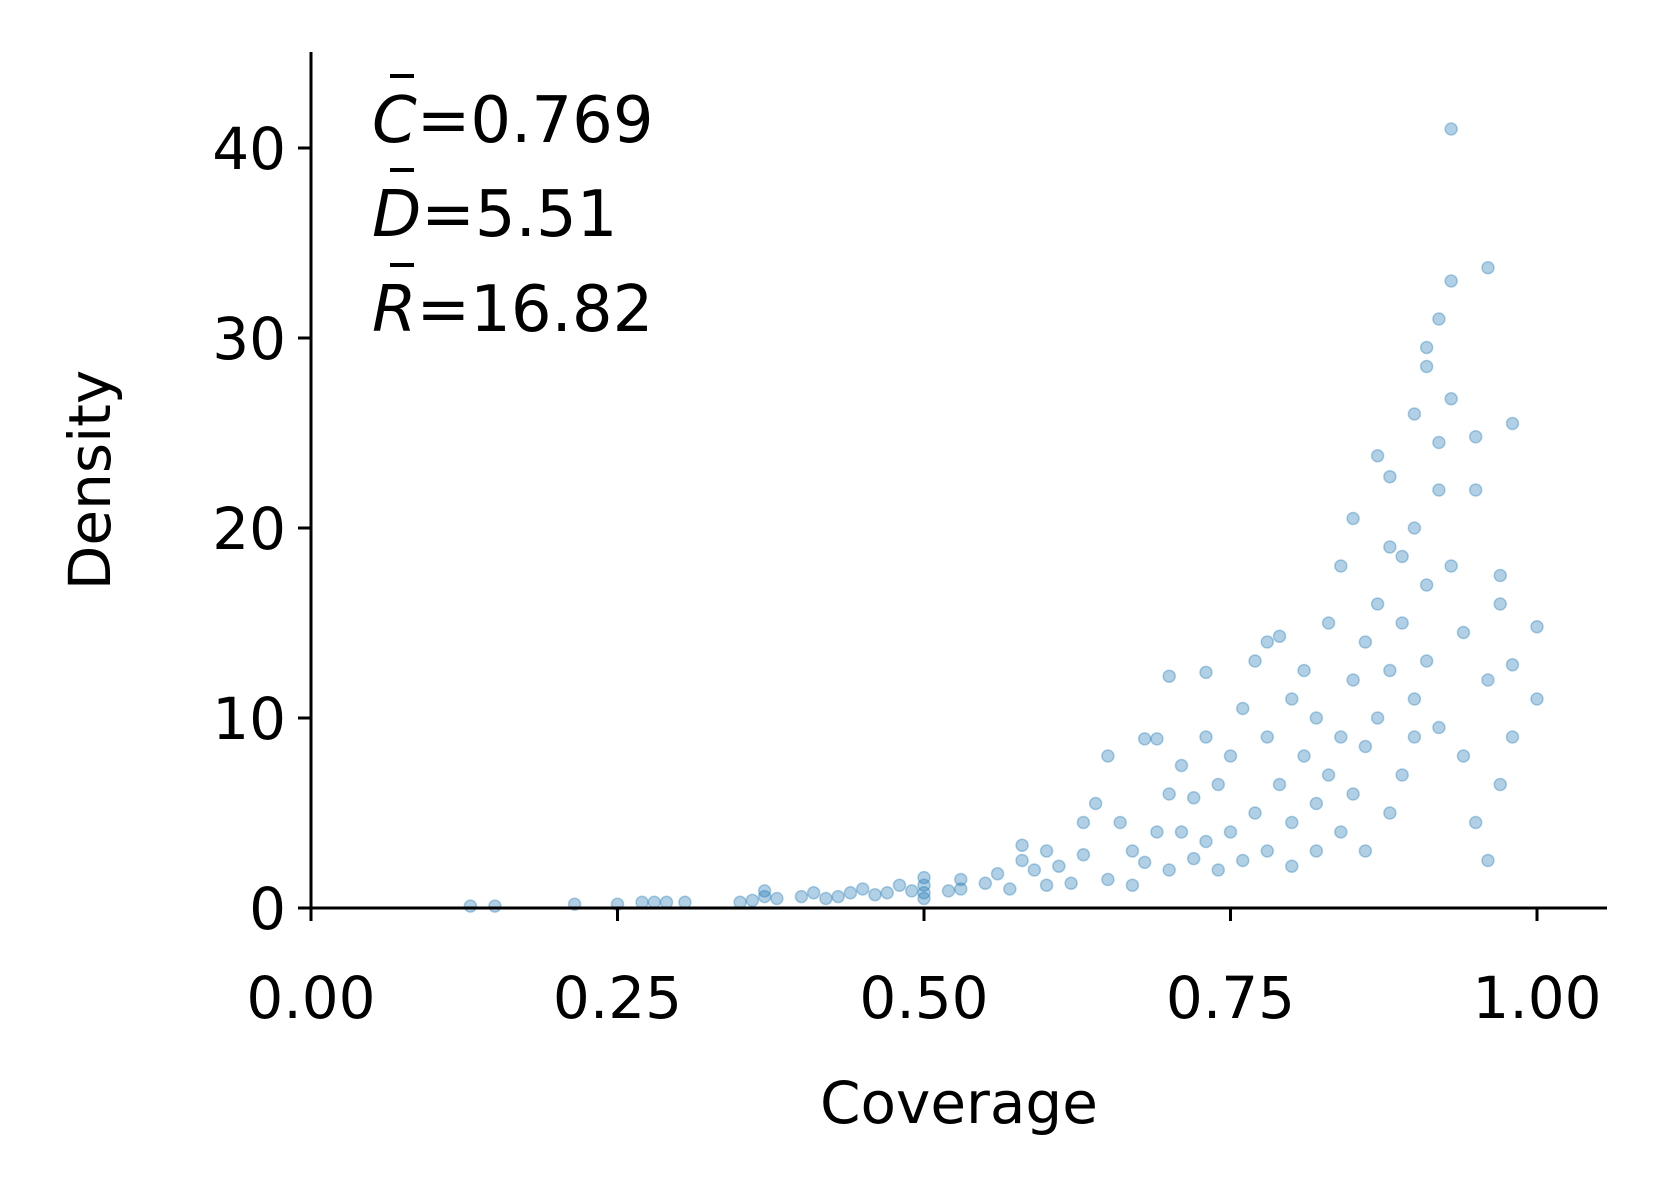  What do you see at coordinates (494, 215) in the screenshot?
I see `svg-text: D=5.51` at bounding box center [494, 215].